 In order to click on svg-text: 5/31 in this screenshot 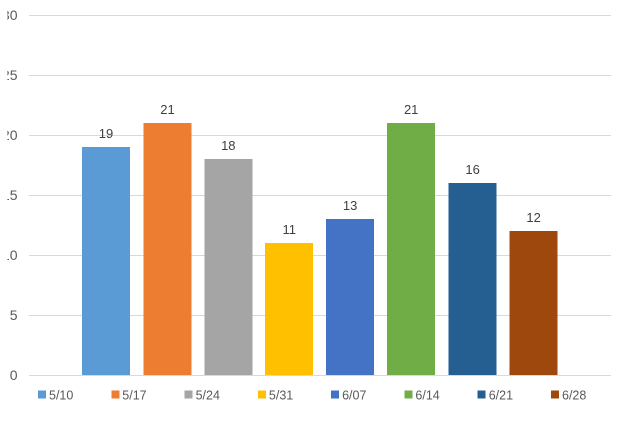, I will do `click(281, 395)`.